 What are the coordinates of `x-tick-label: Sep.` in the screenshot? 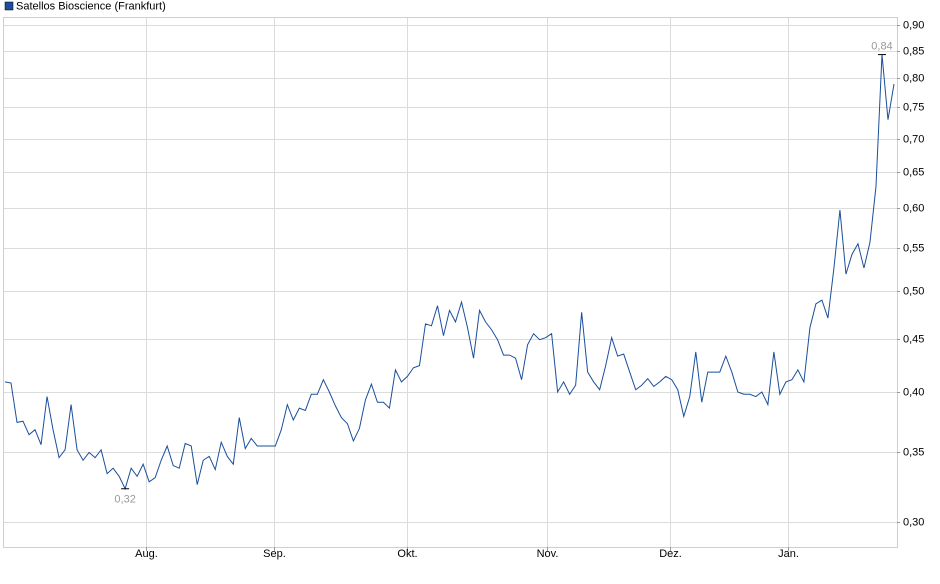 It's located at (274, 554).